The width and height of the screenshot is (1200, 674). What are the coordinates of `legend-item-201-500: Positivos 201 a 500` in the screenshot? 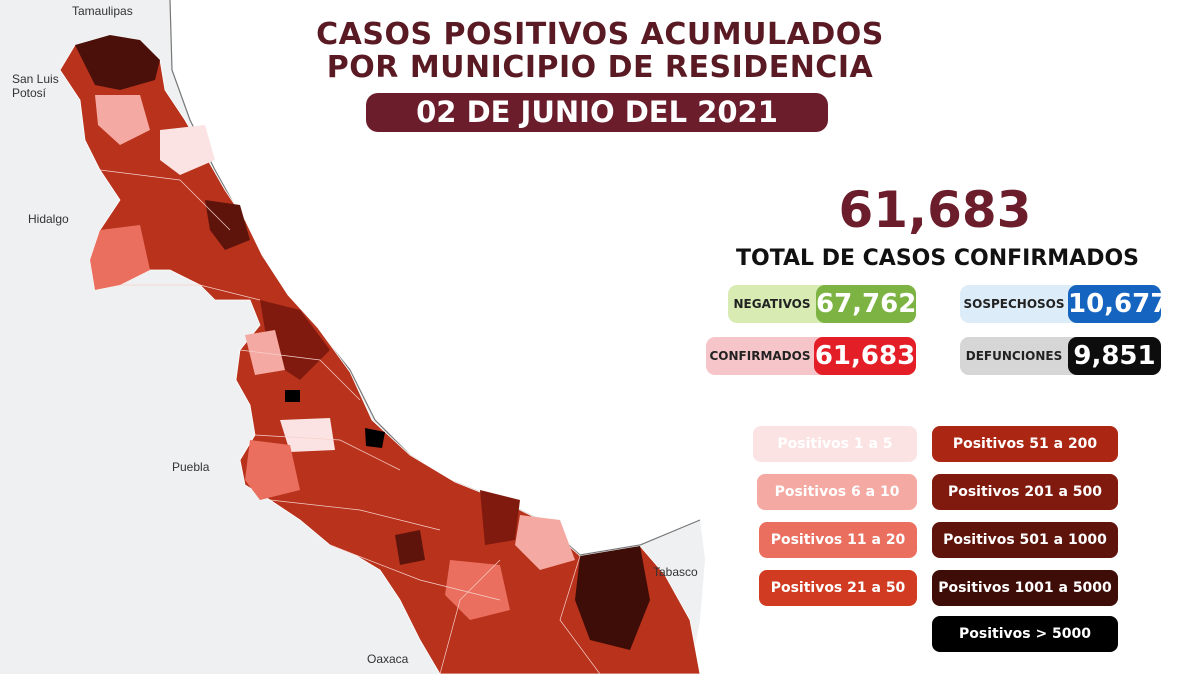 It's located at (1025, 492).